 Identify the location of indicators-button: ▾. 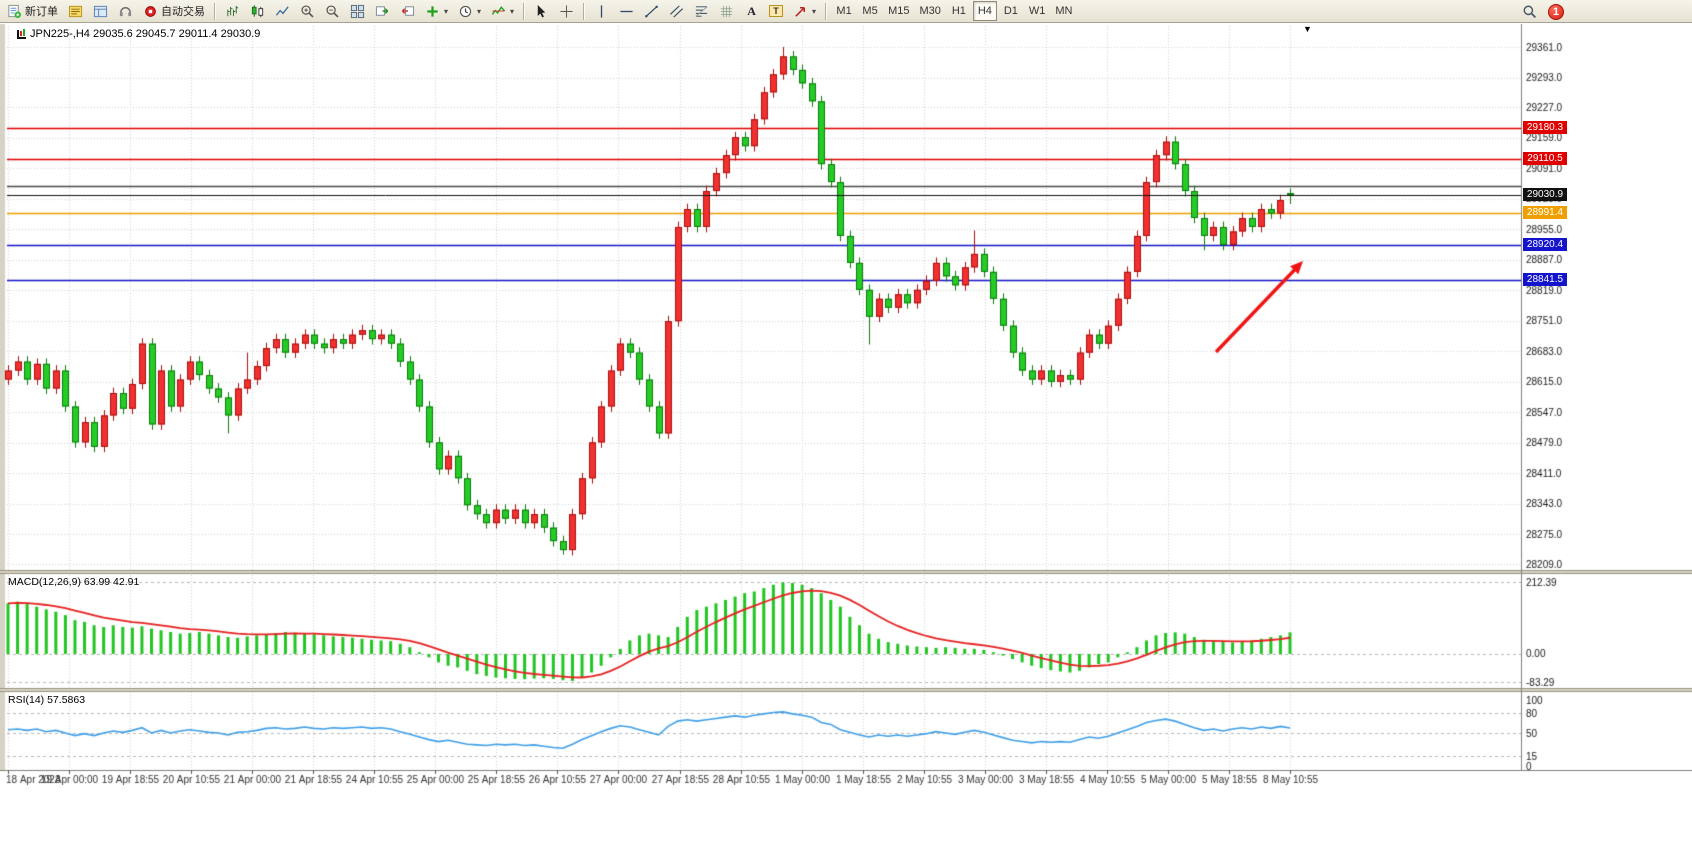
(502, 11).